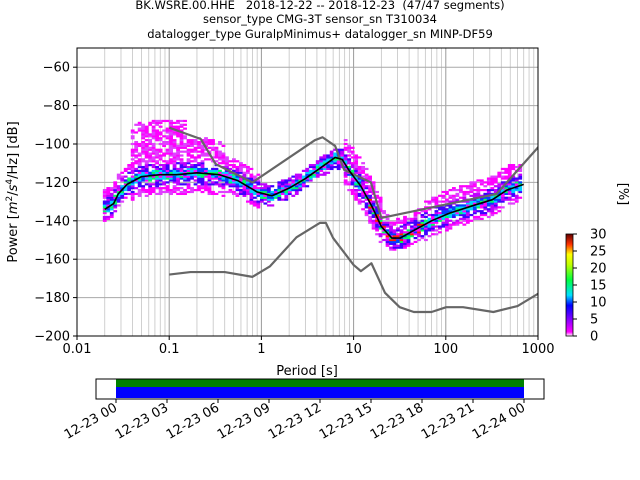 The height and width of the screenshot is (480, 640). Describe the element at coordinates (445, 349) in the screenshot. I see `x-tick-label: 100` at that location.